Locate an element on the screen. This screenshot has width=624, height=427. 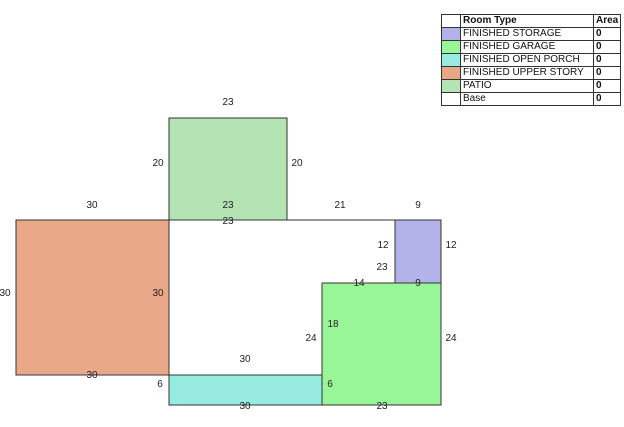
dim-base-top-right: 21 is located at coordinates (340, 205).